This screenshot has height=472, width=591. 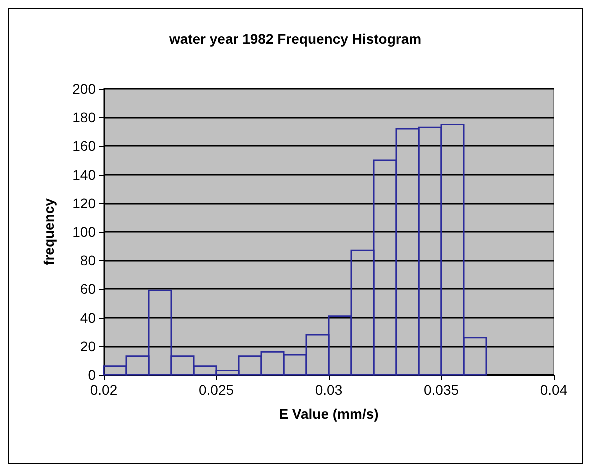 What do you see at coordinates (49, 232) in the screenshot?
I see `y-axis-title: frequency` at bounding box center [49, 232].